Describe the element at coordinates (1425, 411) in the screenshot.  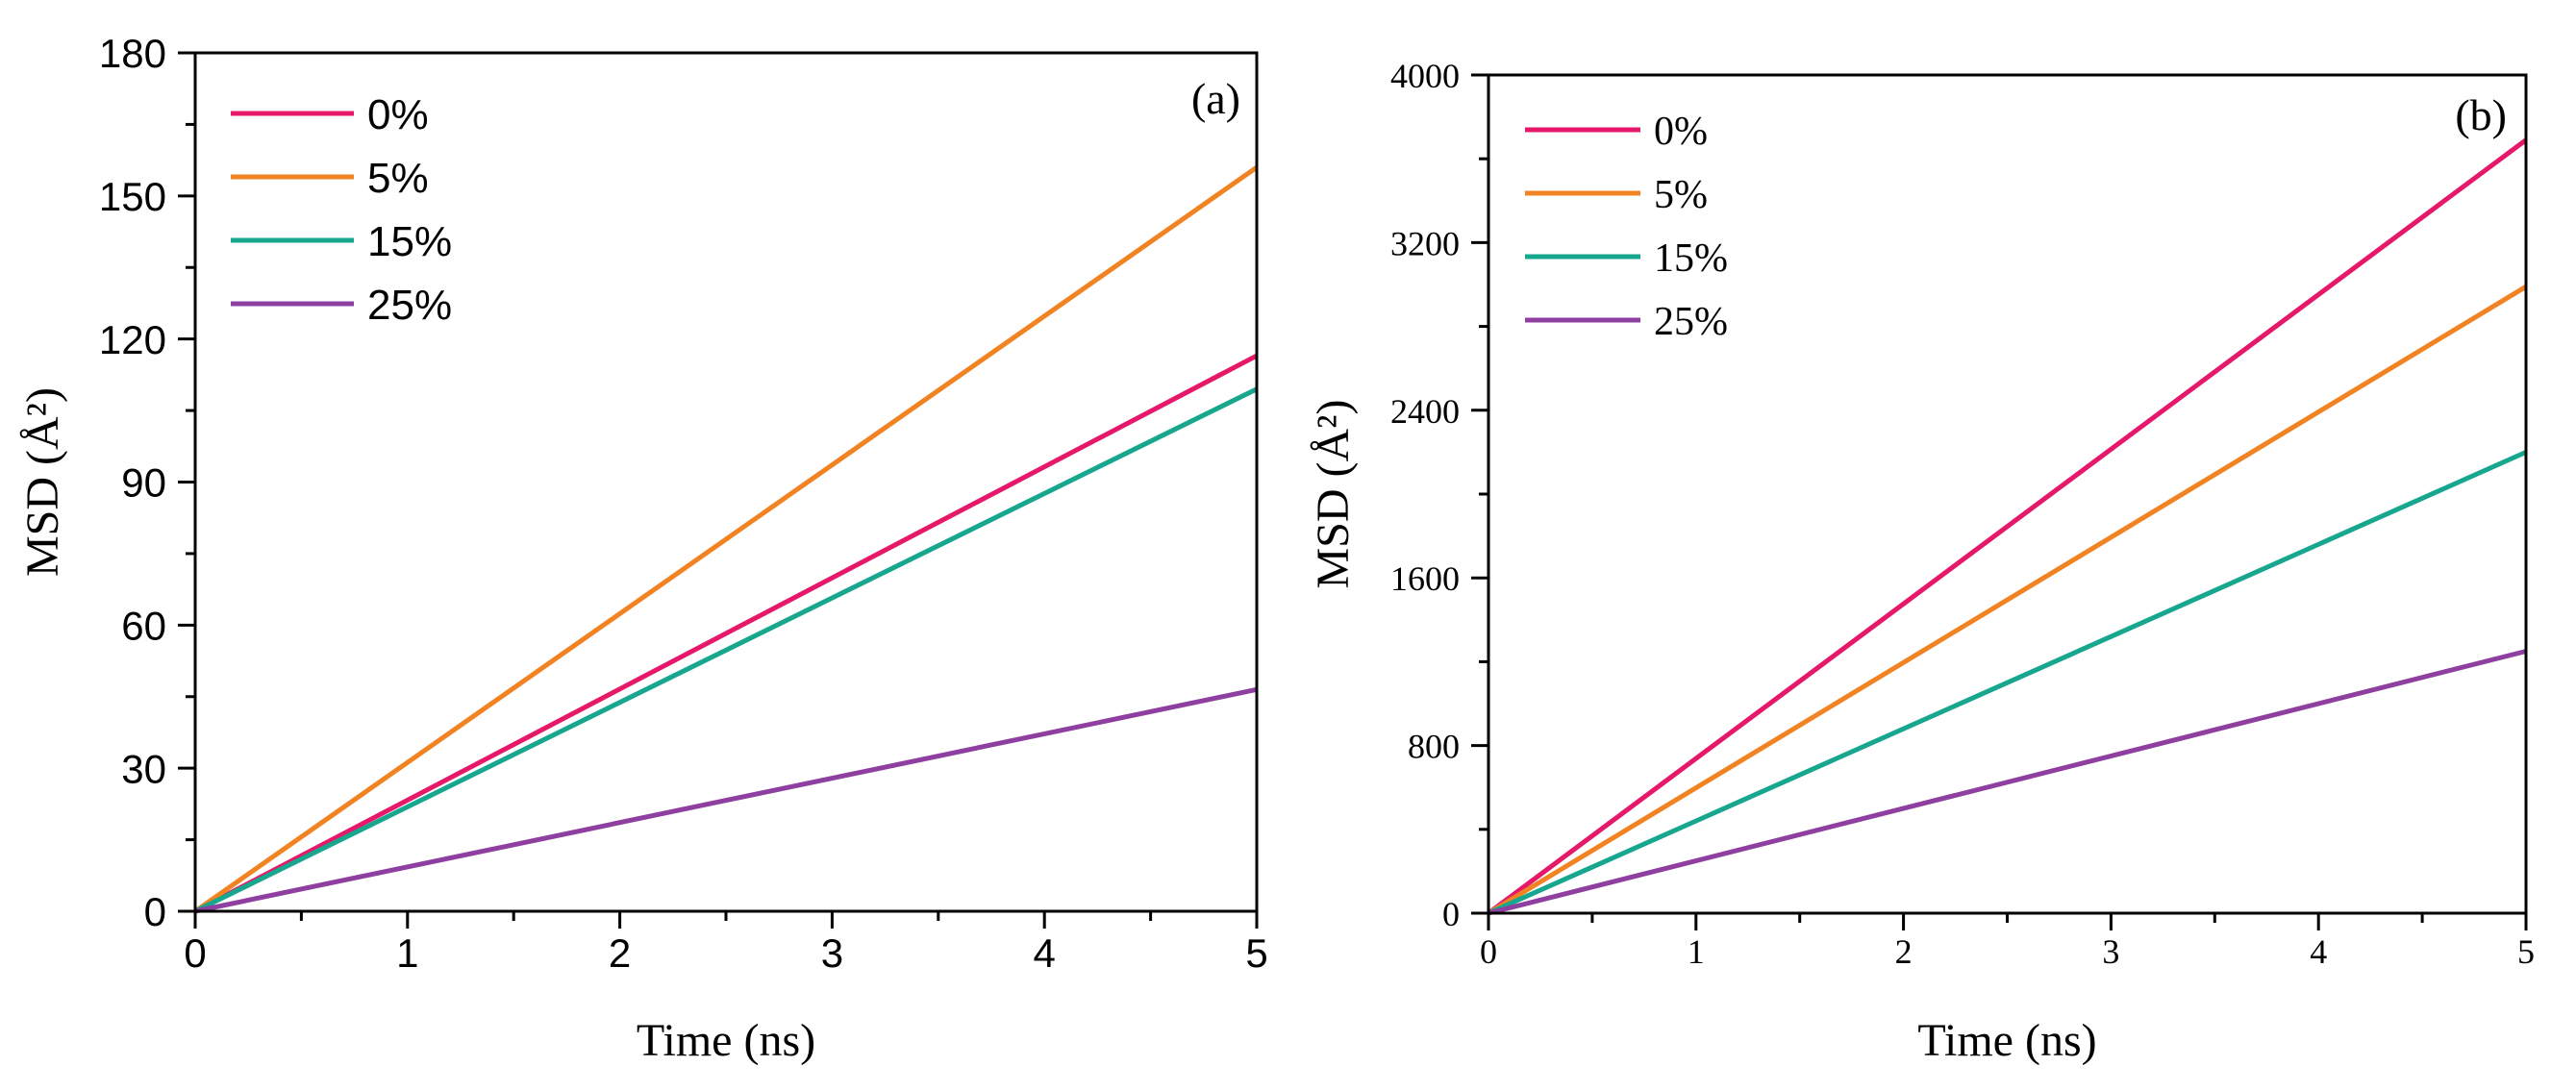
I see `y-tick-label: 2400` at that location.